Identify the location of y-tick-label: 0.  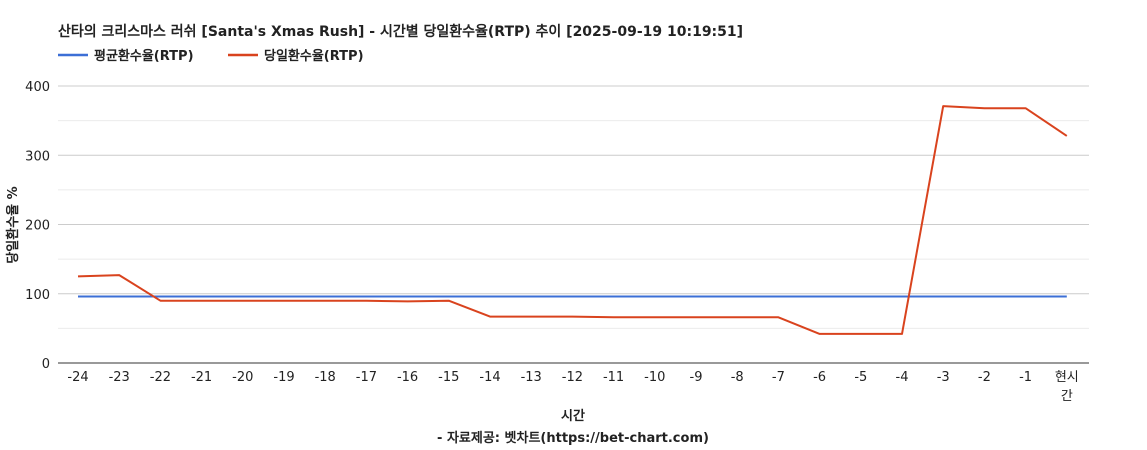
(46, 364).